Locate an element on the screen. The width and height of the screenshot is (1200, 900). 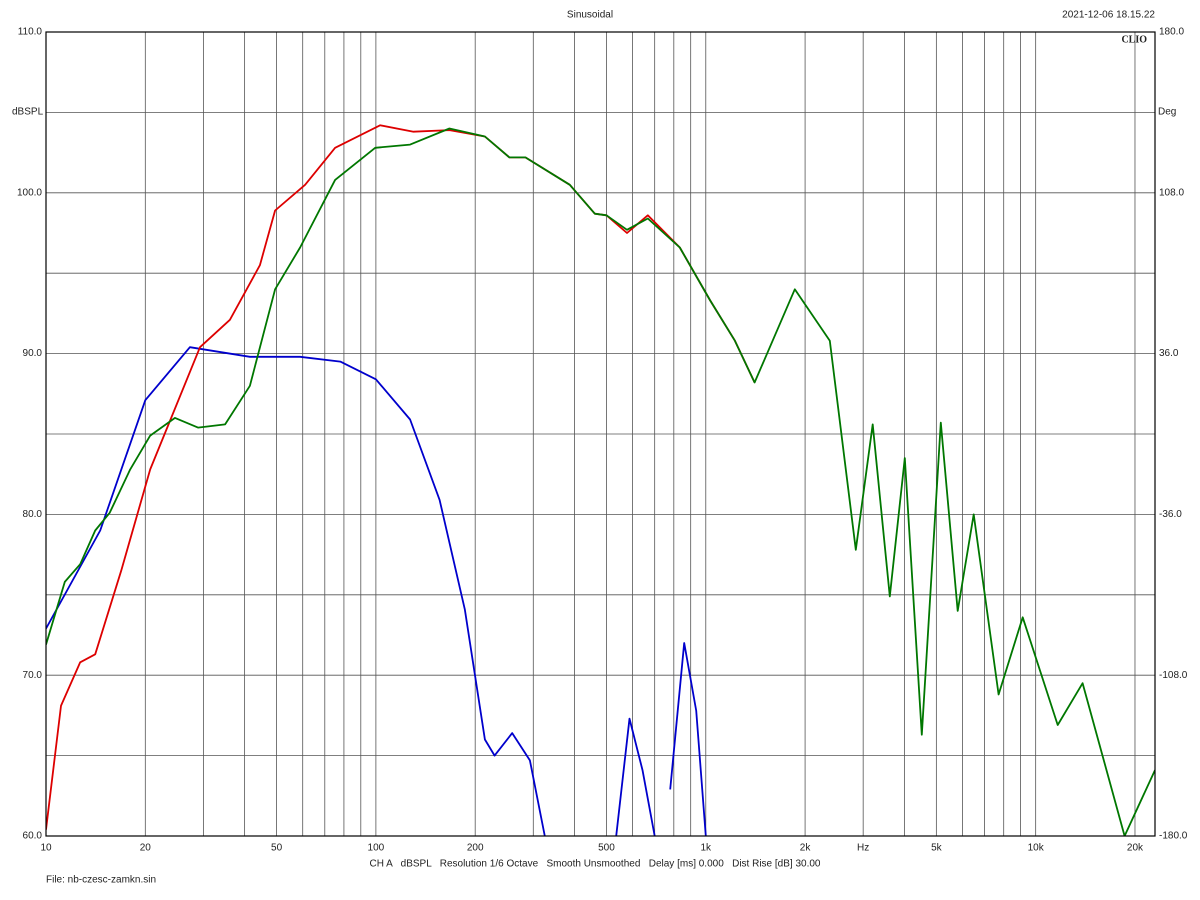
y-tick-label: 110.0 is located at coordinates (30, 32).